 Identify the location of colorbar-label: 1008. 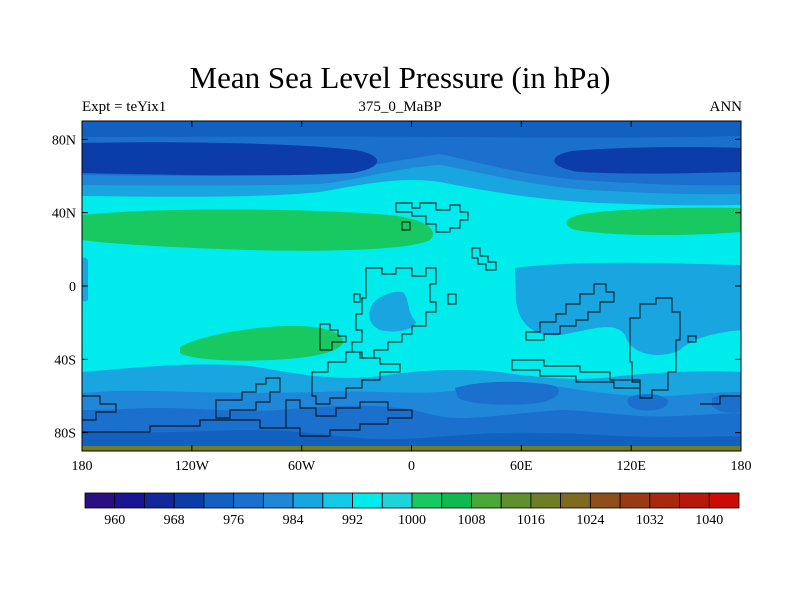
(471, 520).